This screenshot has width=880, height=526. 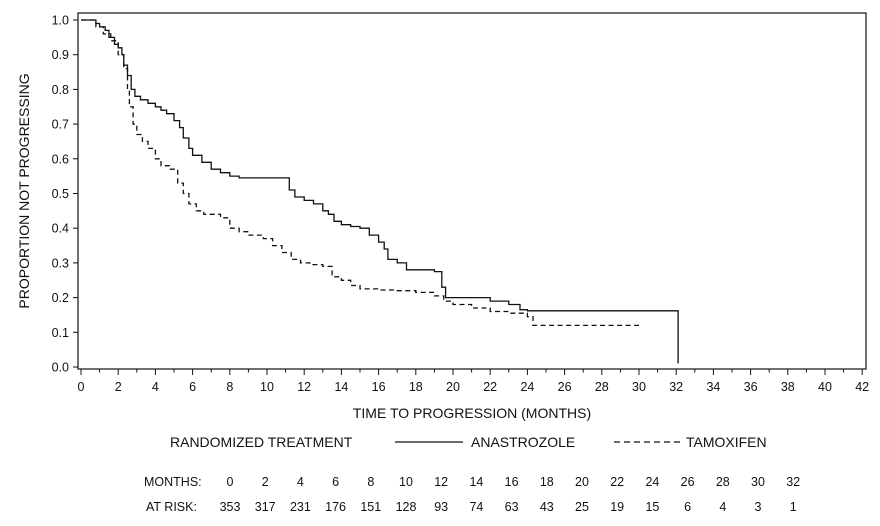 What do you see at coordinates (192, 387) in the screenshot?
I see `x-tick-label: 6` at bounding box center [192, 387].